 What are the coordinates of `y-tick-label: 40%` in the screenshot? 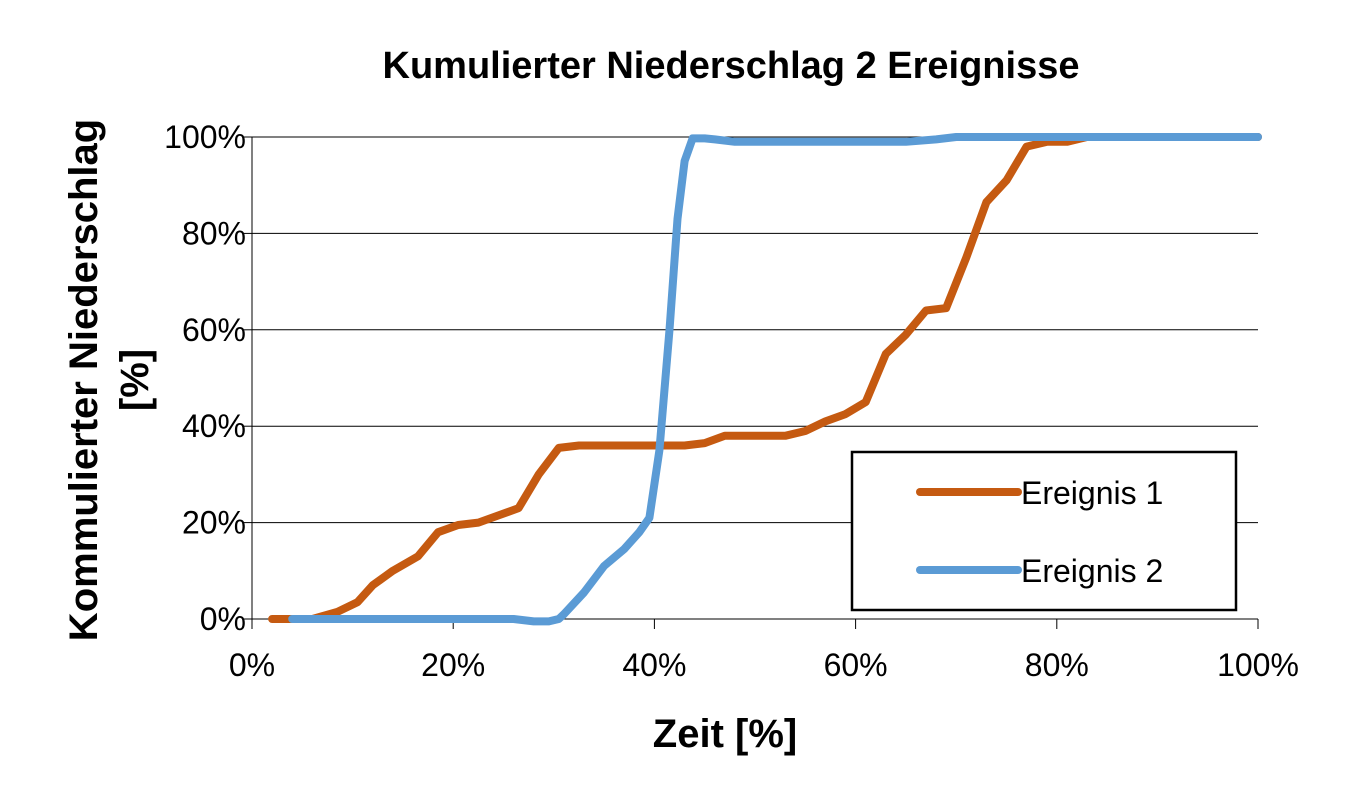 It's located at (214, 426).